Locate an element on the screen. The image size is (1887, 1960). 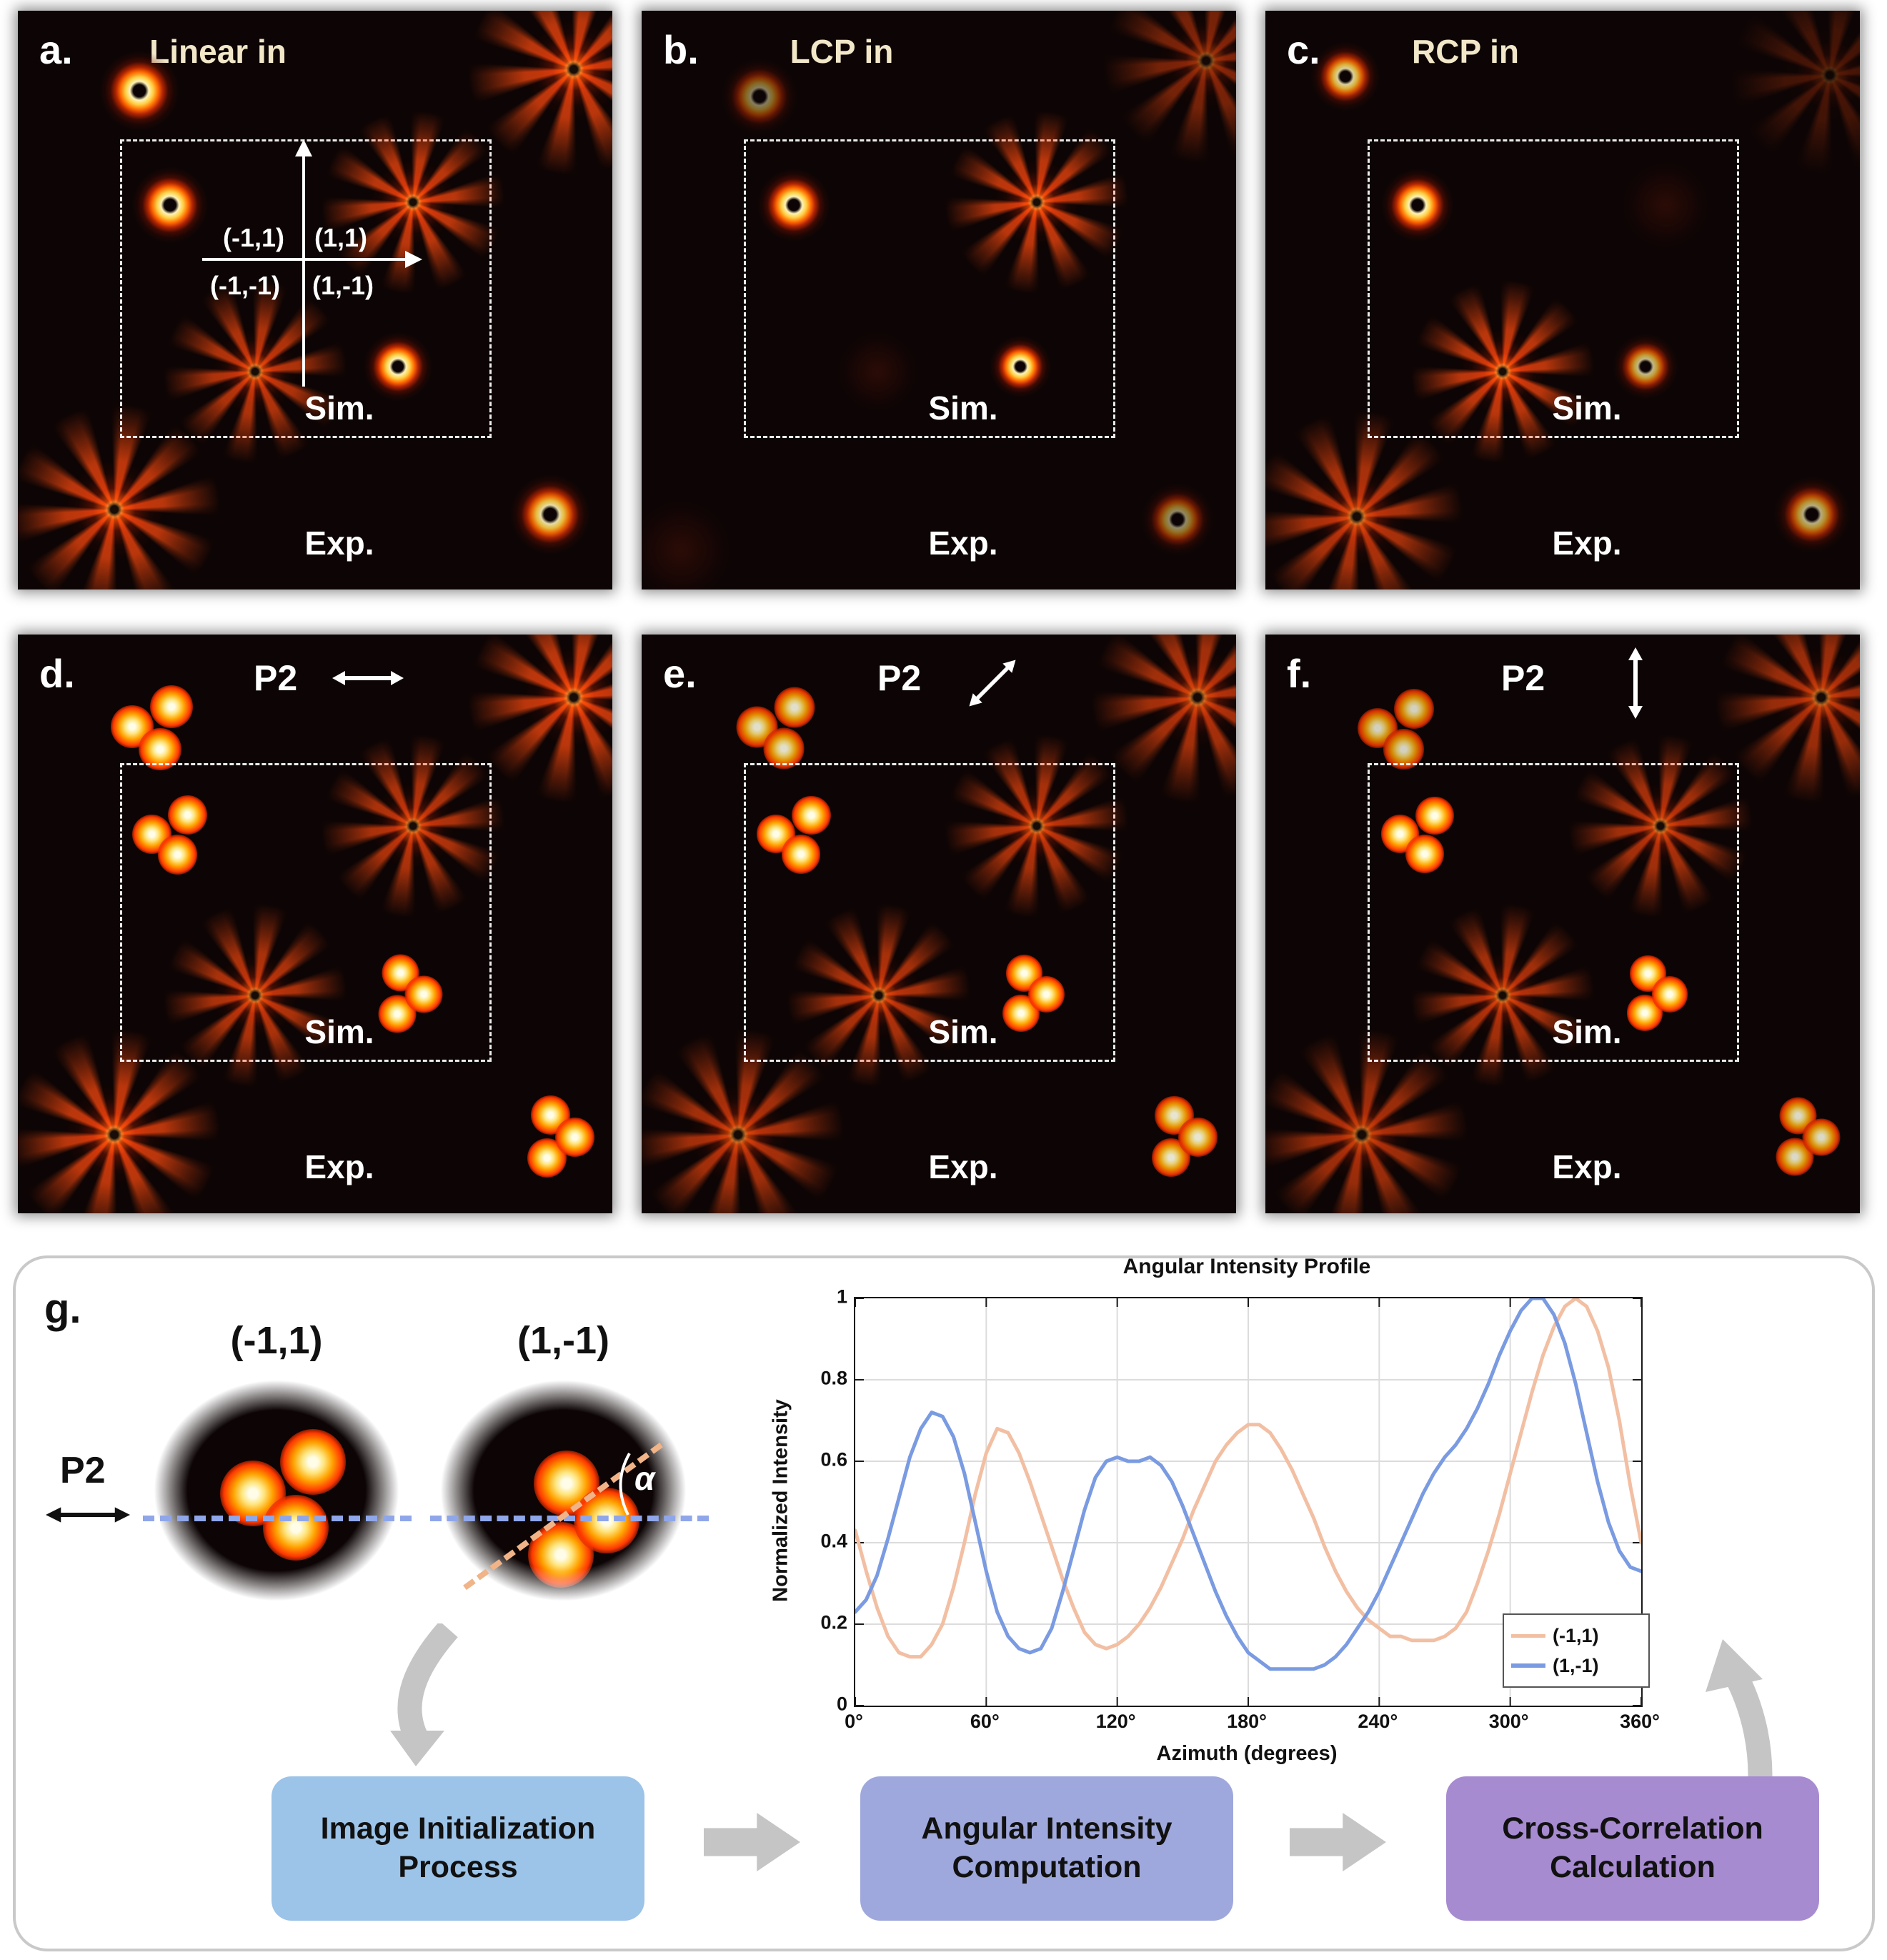
panel-f-p2-vertical: f. P2 Sim. Exp. is located at coordinates (1562, 924).